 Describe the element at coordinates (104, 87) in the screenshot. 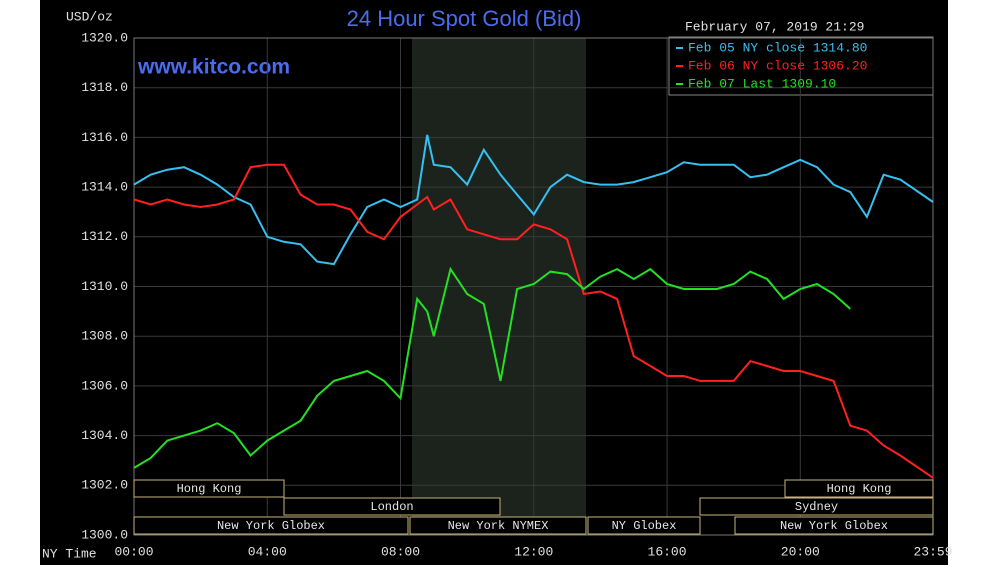

I see `y-tick-label: 1318.0` at that location.